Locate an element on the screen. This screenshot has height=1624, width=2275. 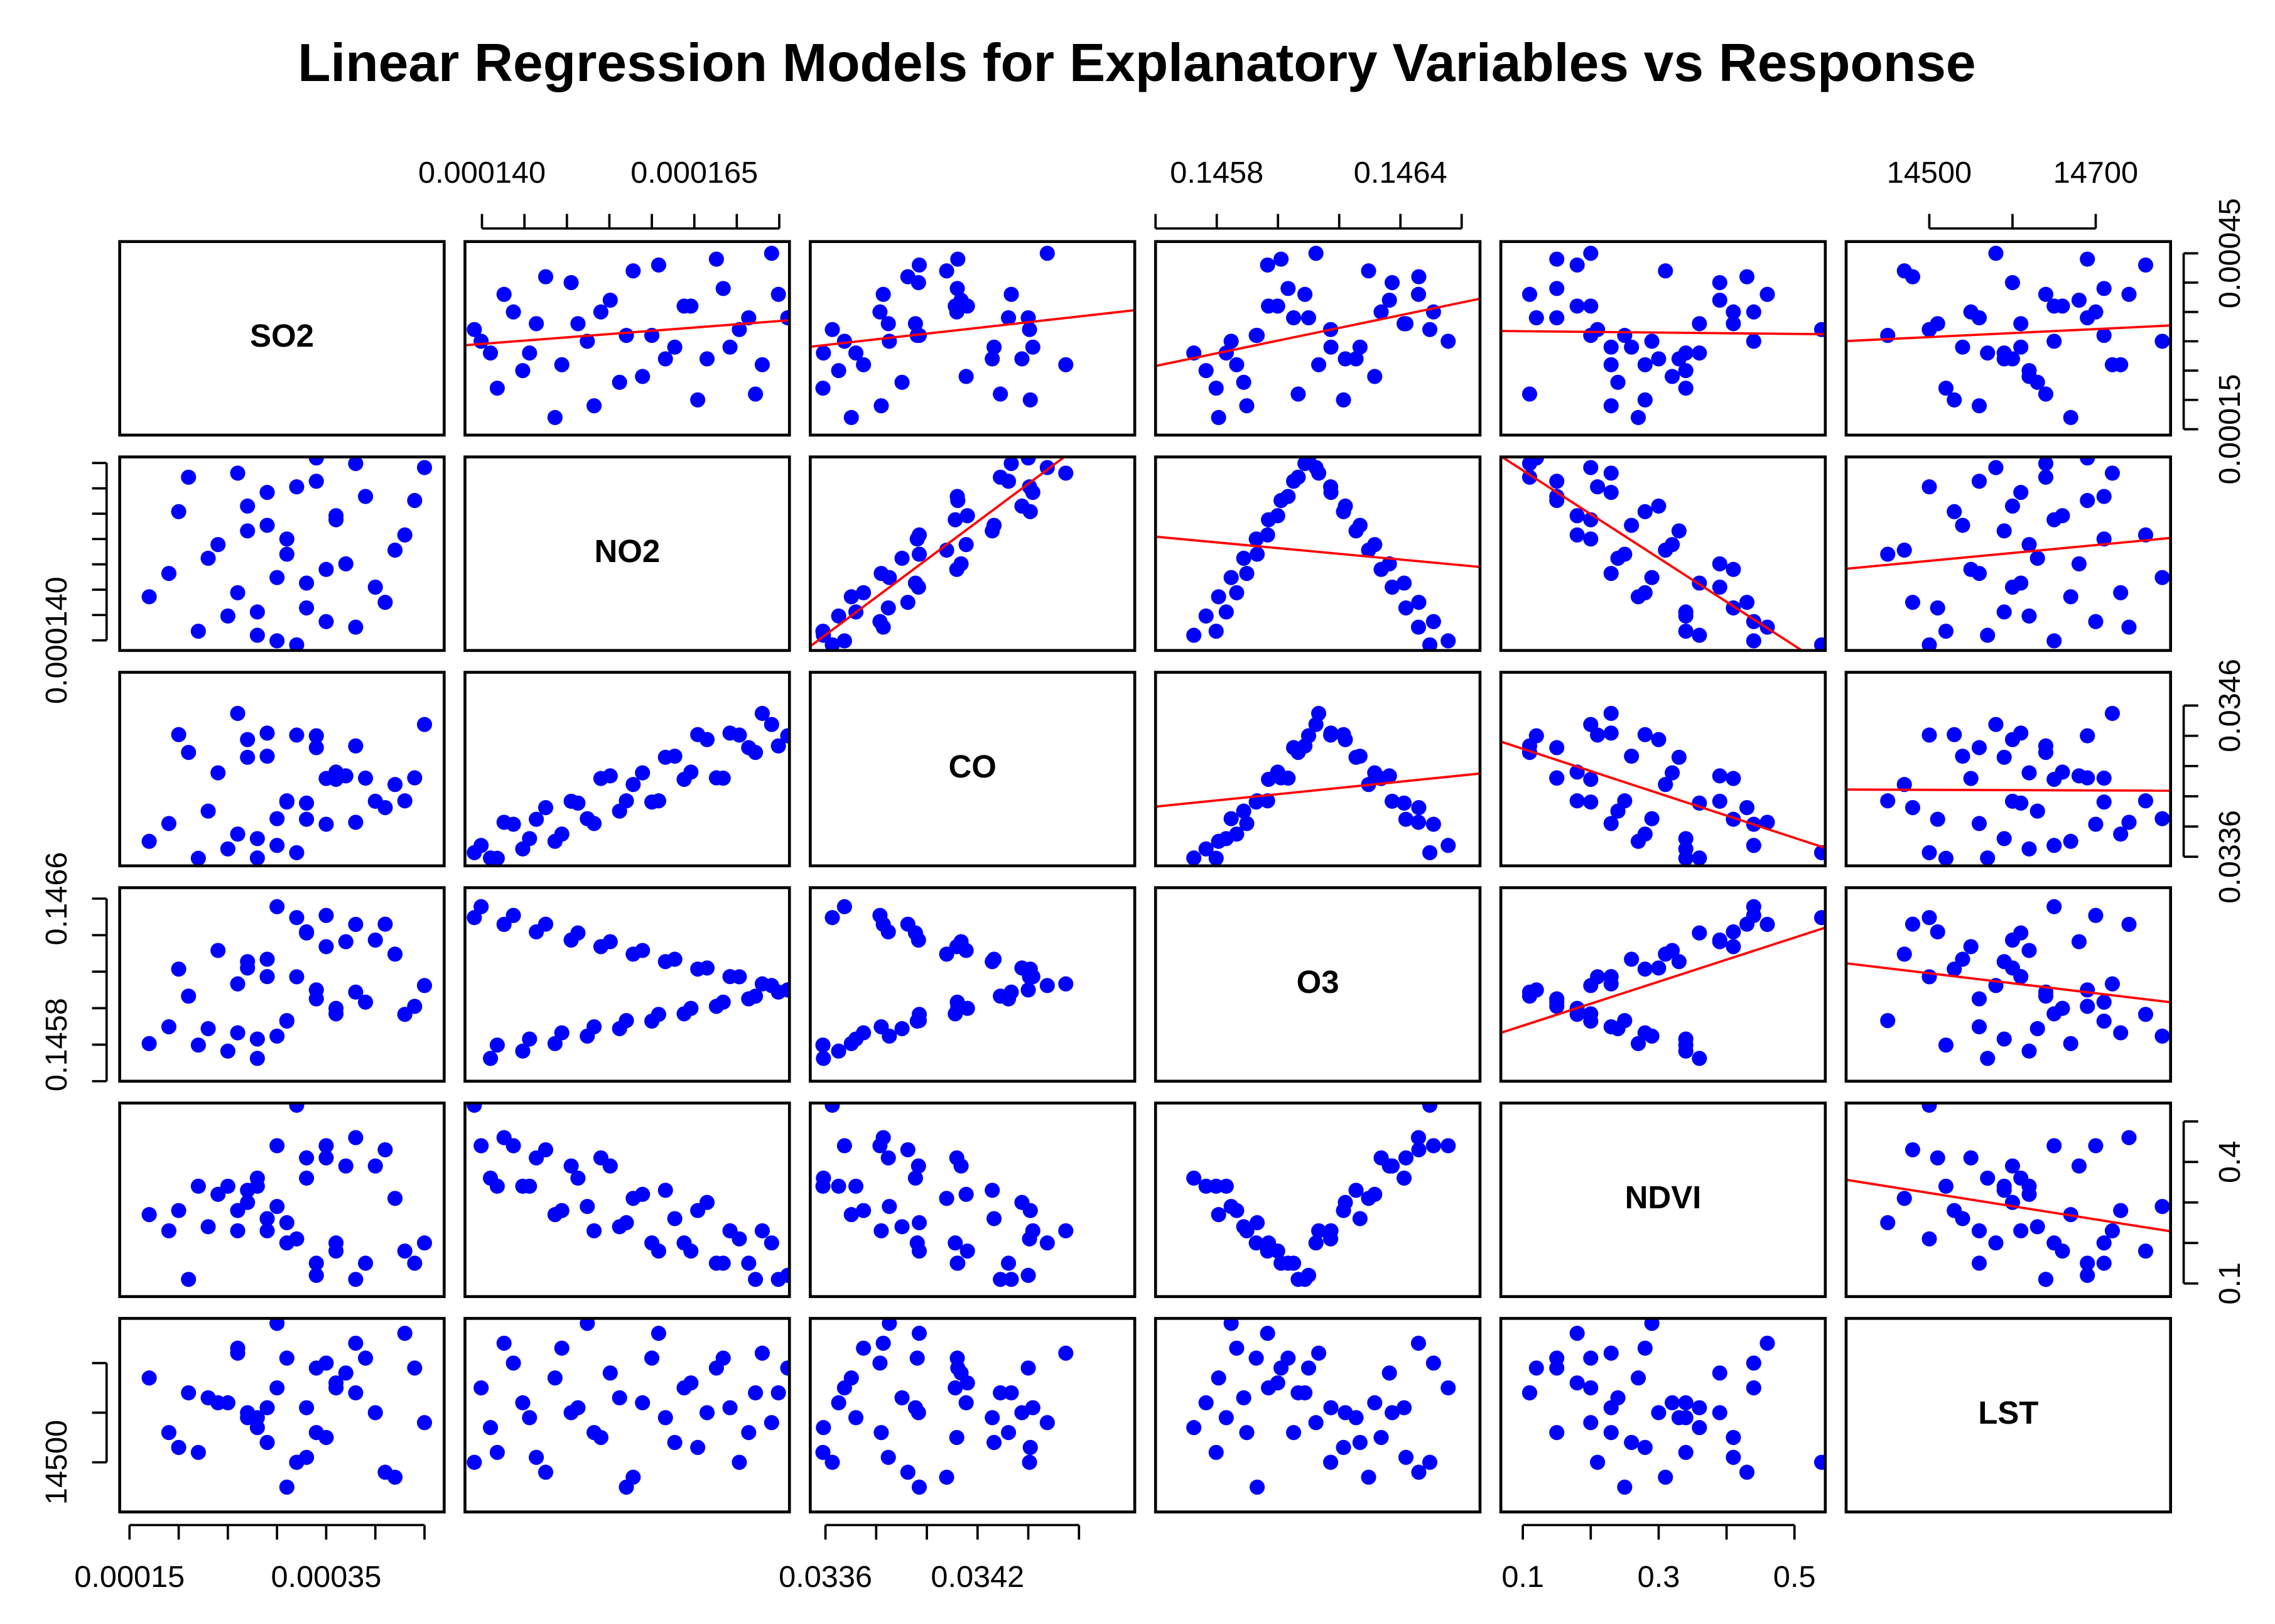
panel-border is located at coordinates (1318, 769).